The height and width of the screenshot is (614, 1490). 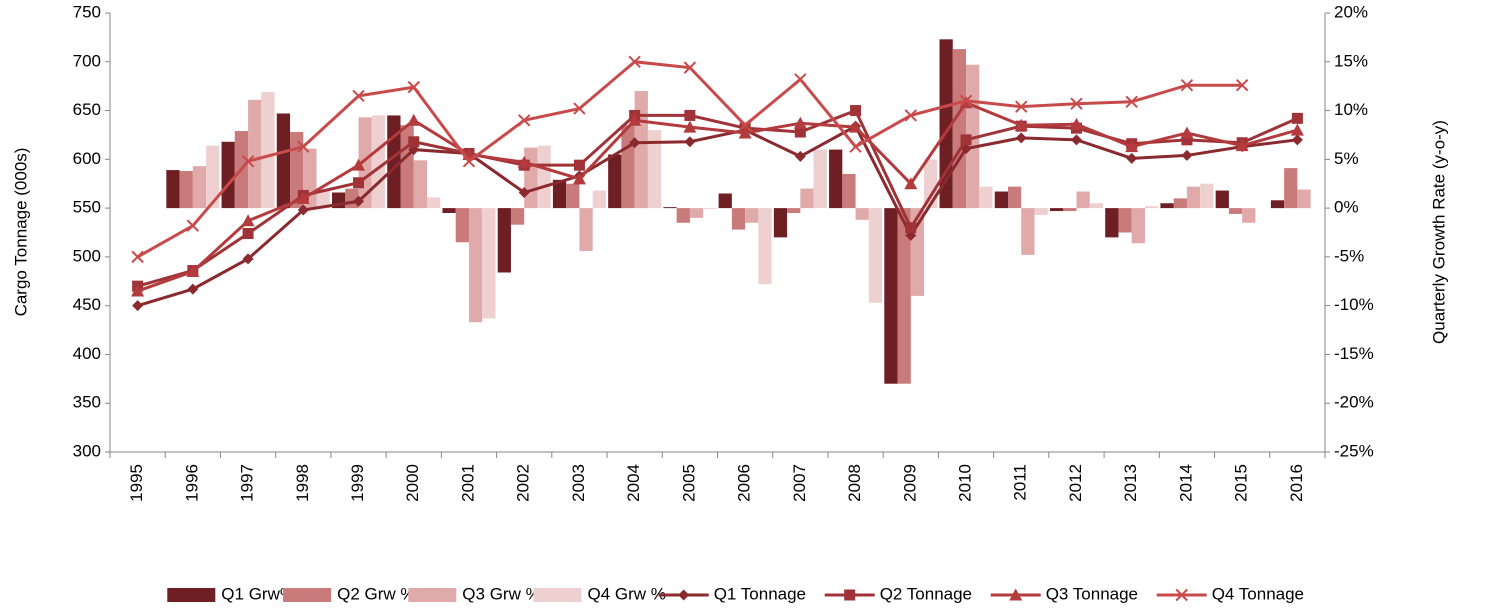 What do you see at coordinates (1258, 593) in the screenshot?
I see `legend-label: Q4 Tonnage` at bounding box center [1258, 593].